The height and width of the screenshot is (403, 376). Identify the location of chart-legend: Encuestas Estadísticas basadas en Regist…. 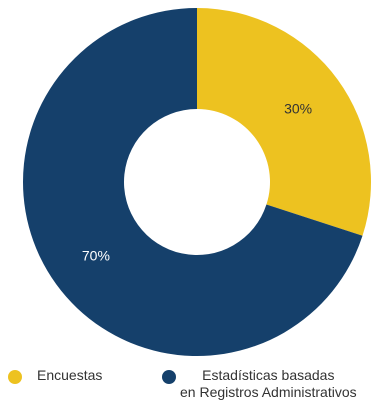
(188, 385).